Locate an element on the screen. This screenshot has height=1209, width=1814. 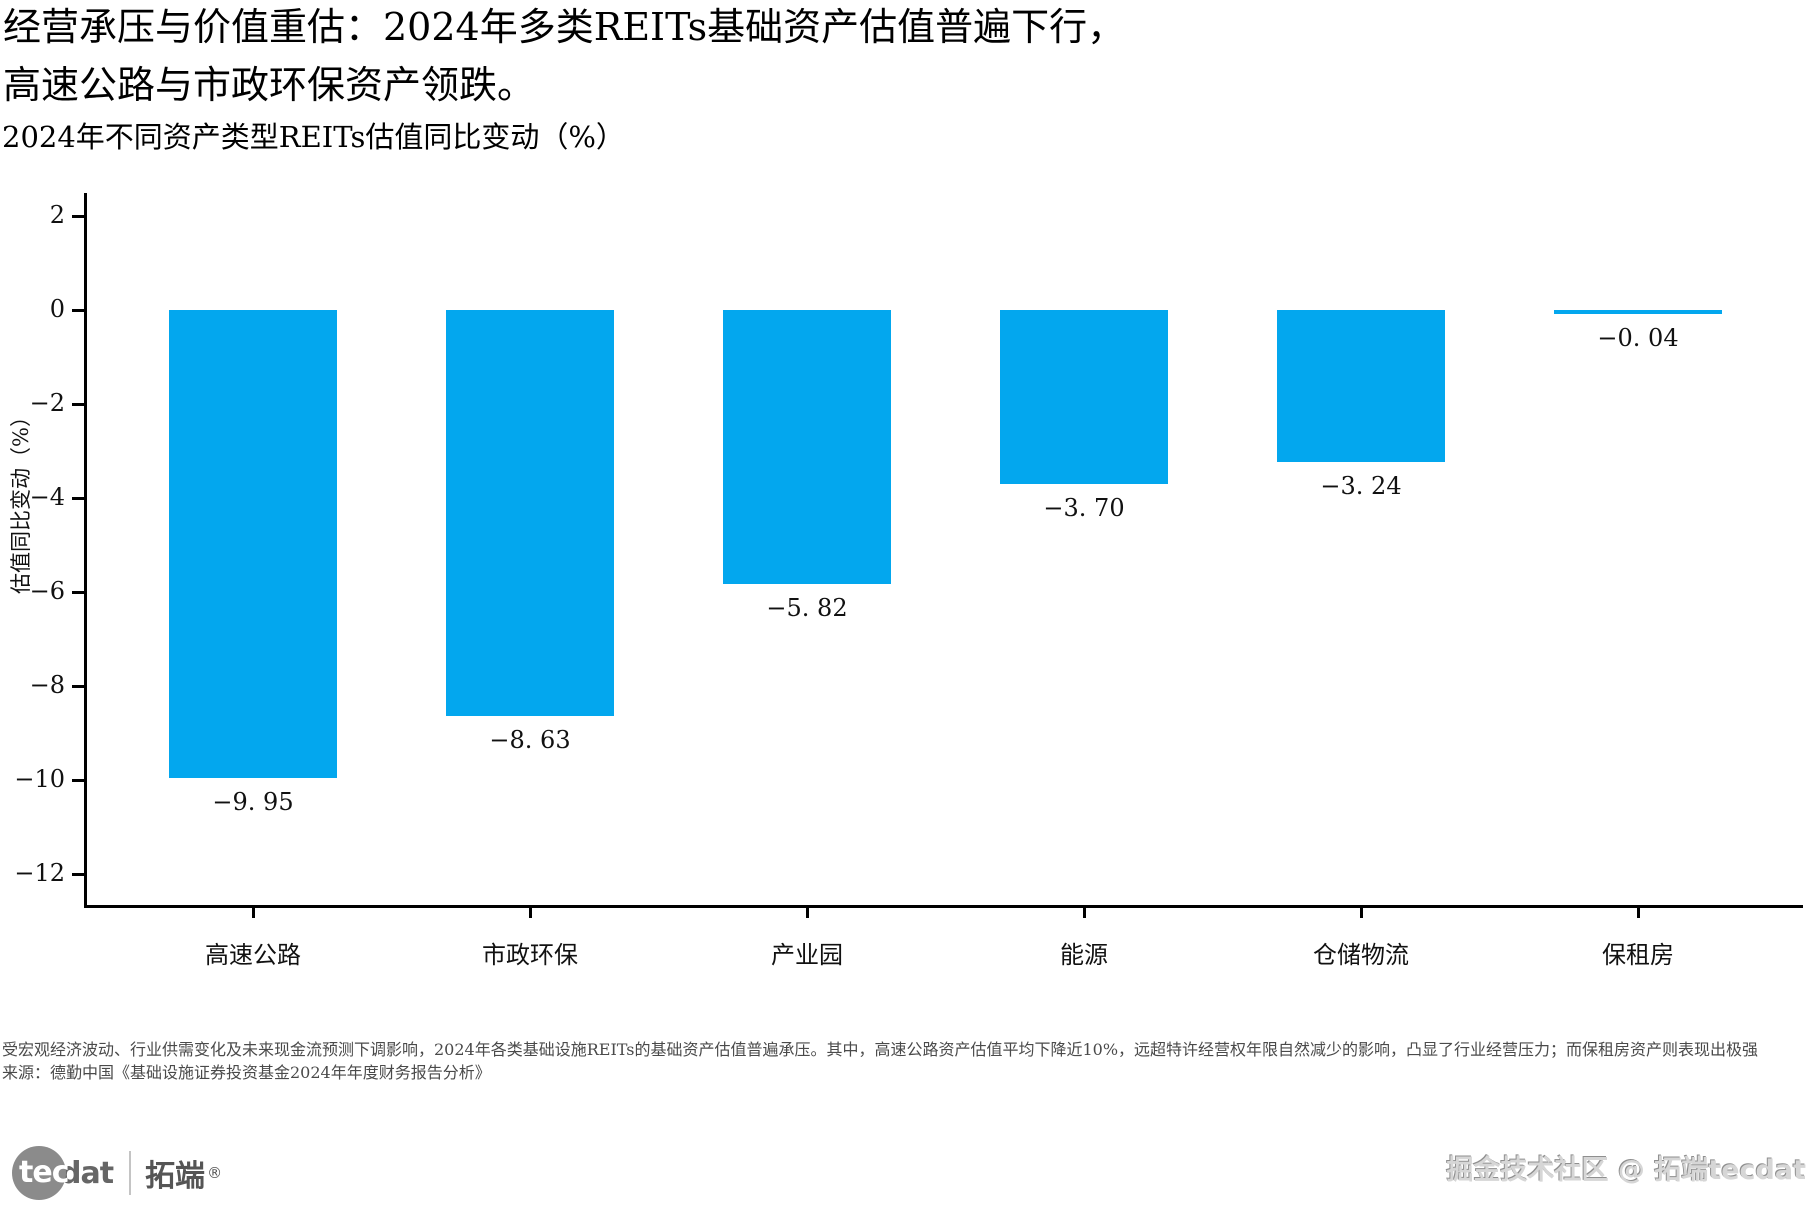
registered-mark-icon: ® is located at coordinates (215, 1173).